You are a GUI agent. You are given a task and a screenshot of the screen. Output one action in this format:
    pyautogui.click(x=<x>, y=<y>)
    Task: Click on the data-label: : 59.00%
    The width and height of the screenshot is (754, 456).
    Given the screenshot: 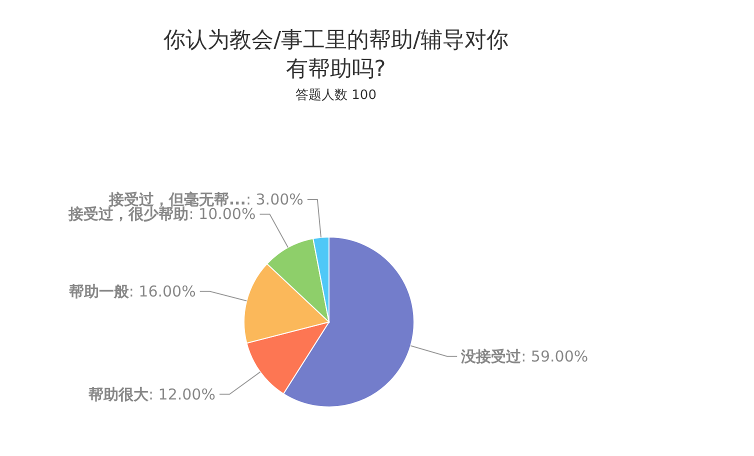 What is the action you would take?
    pyautogui.click(x=554, y=356)
    